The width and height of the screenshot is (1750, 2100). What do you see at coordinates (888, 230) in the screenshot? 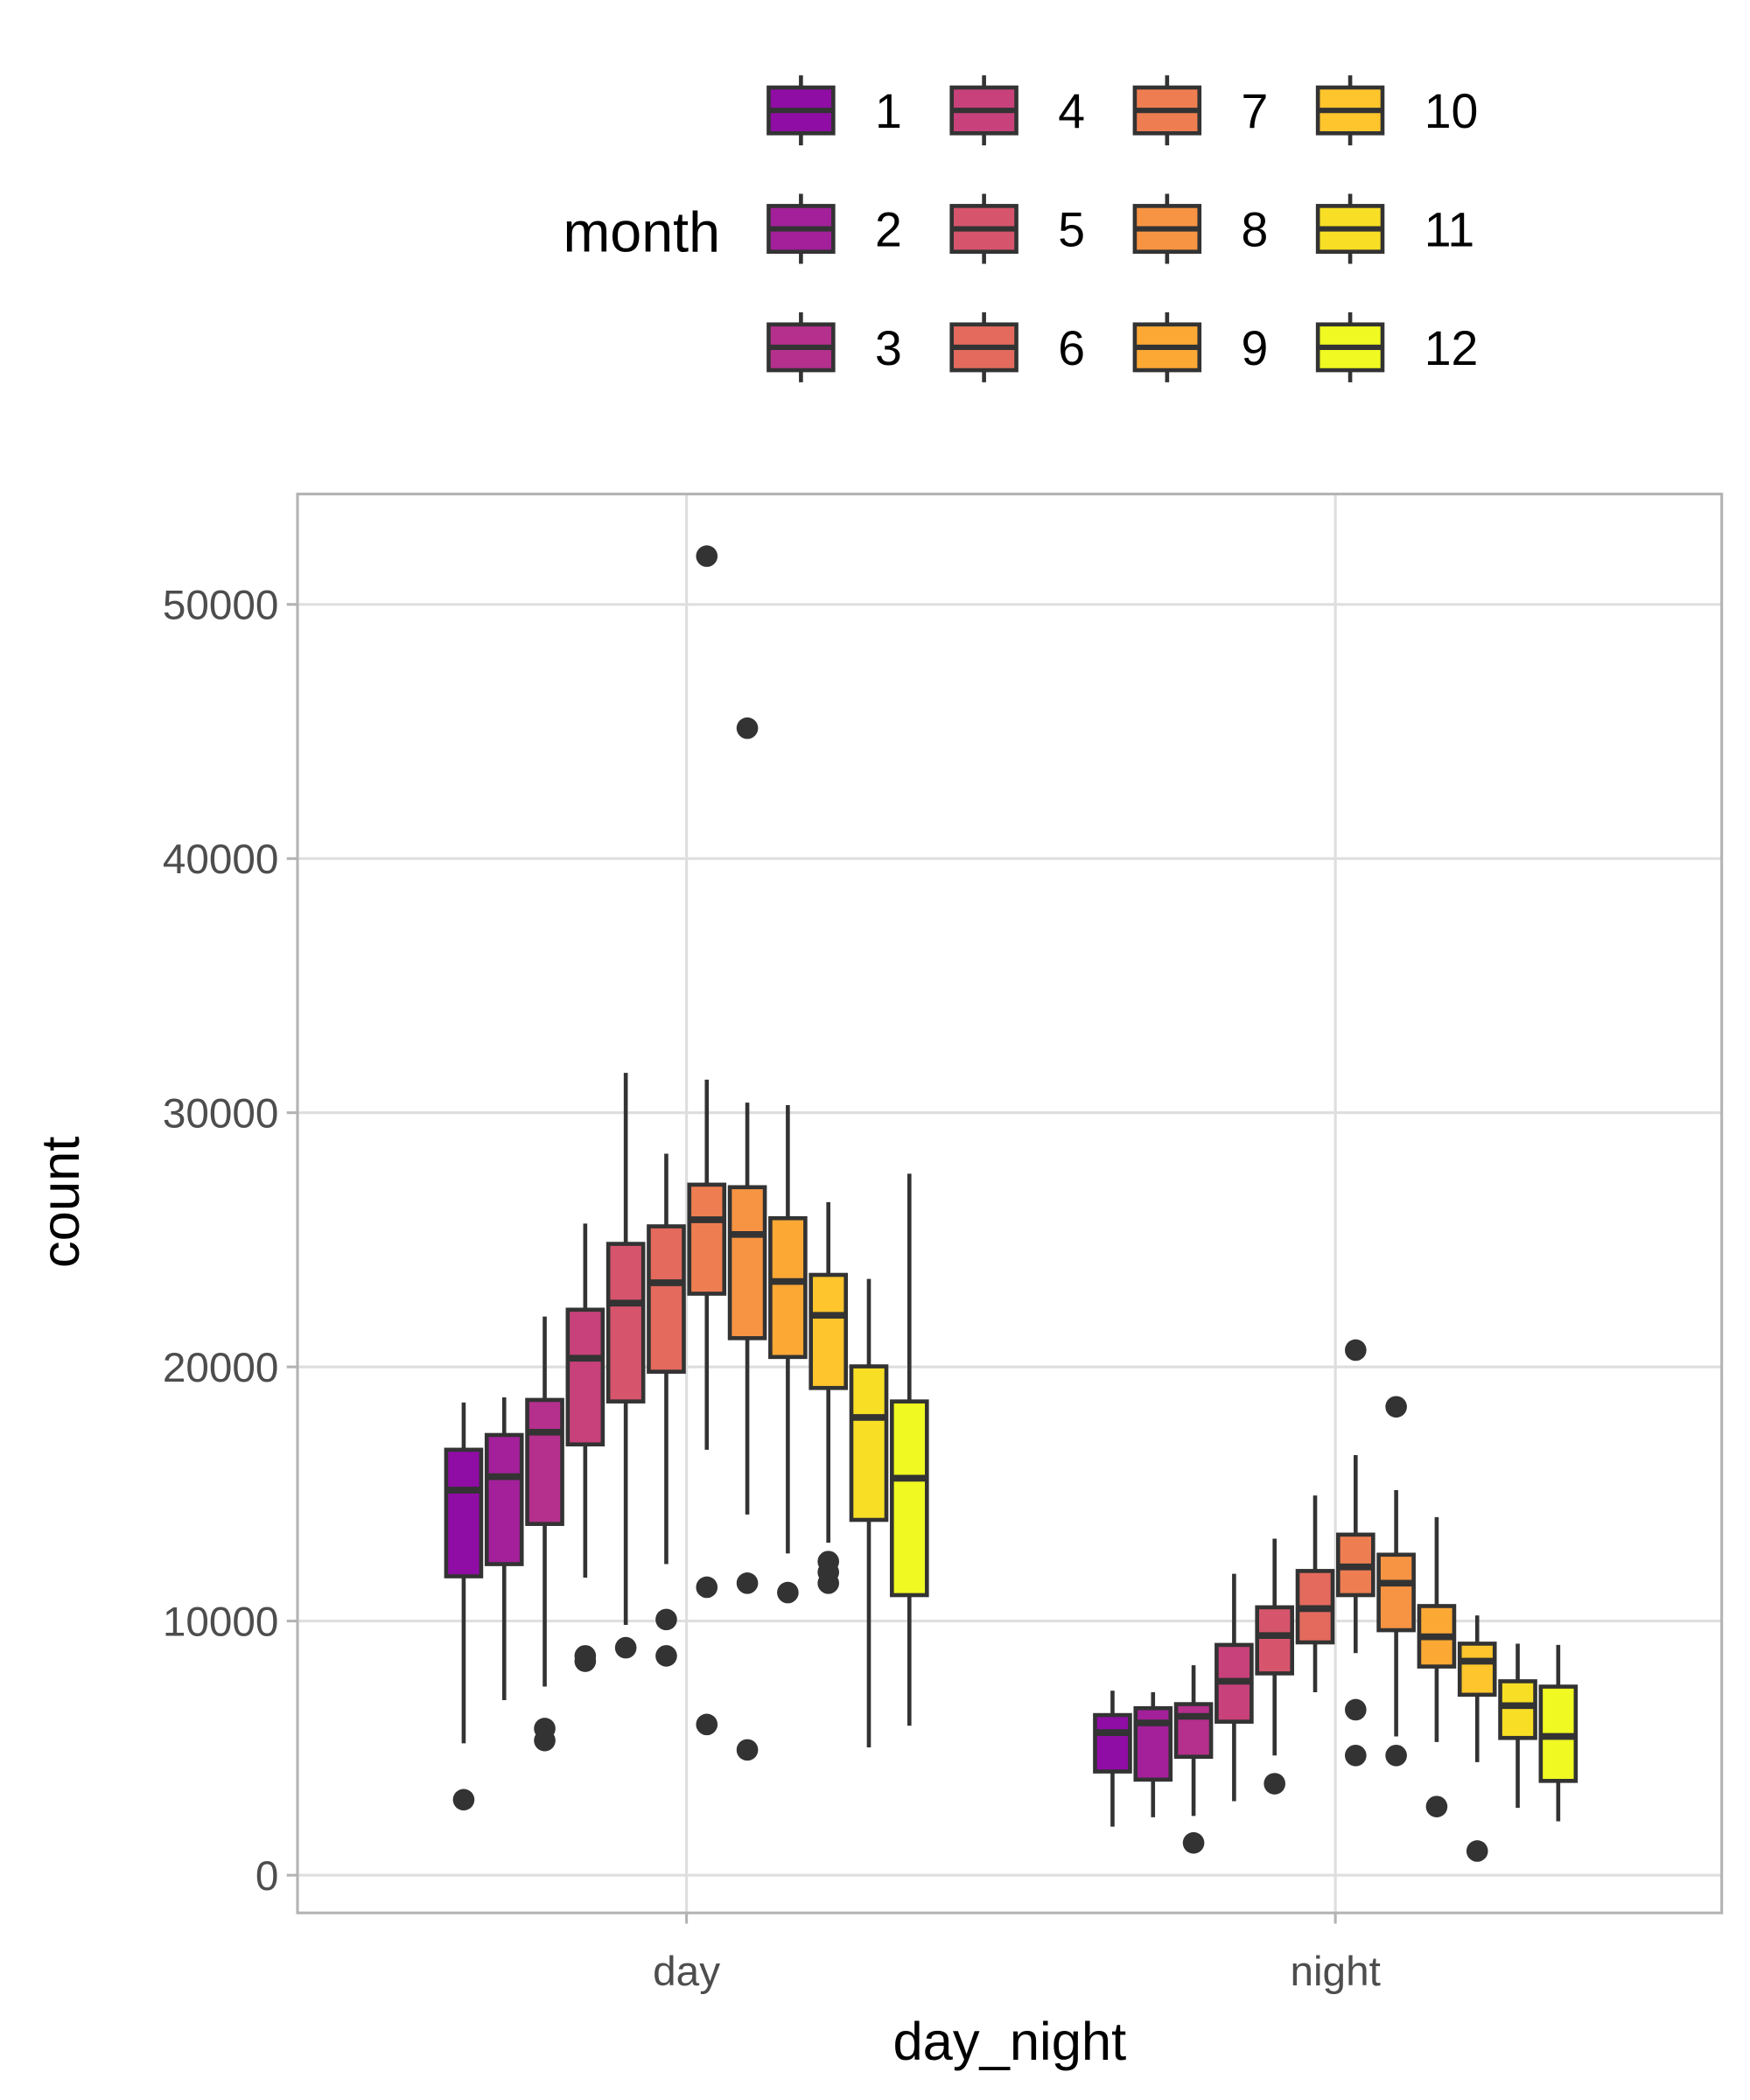
I see `legend-label: 2` at bounding box center [888, 230].